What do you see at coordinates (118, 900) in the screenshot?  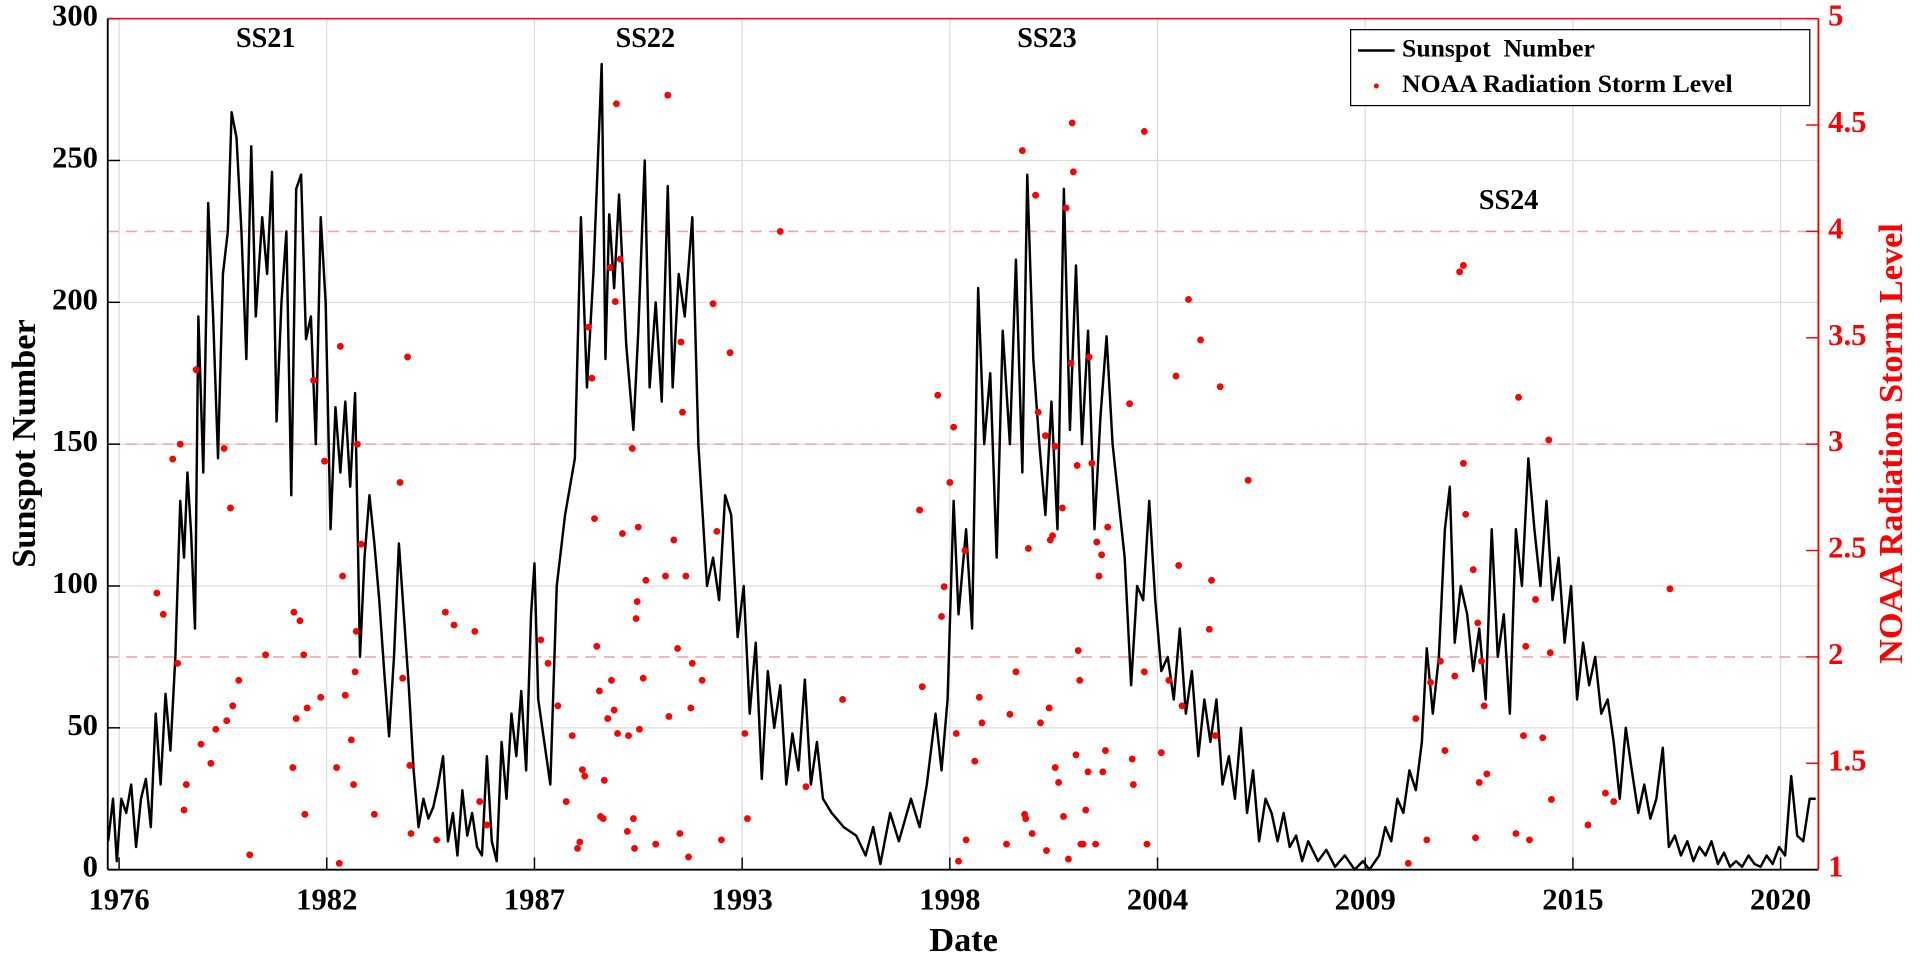 I see `x-tick-label: 1976` at bounding box center [118, 900].